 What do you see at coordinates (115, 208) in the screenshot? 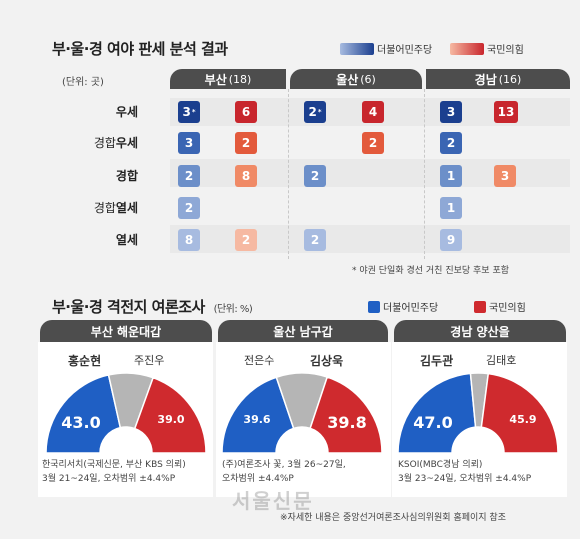
I see `row-label-lean-disadvantage: 경합열세` at bounding box center [115, 208].